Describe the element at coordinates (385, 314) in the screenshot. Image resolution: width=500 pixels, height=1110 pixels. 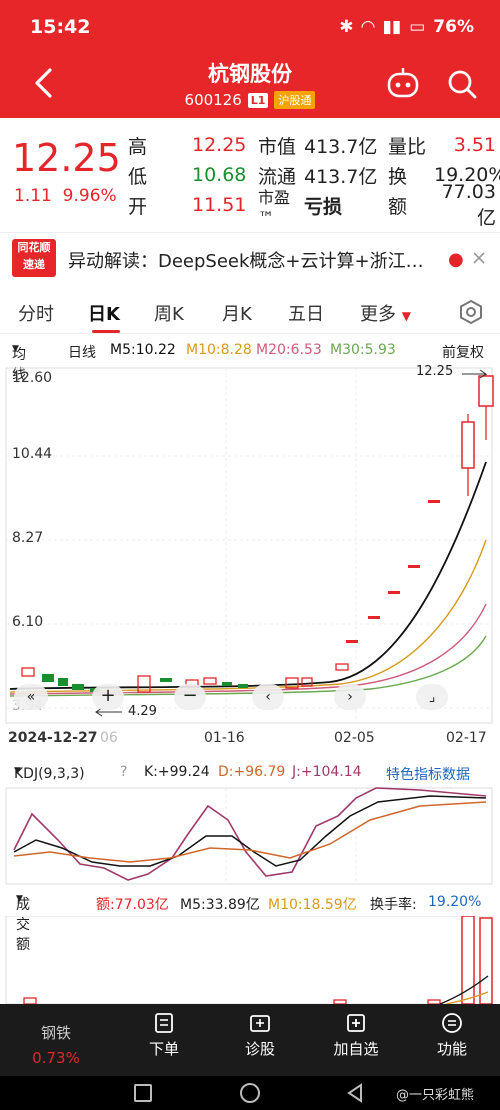
I see `tab-more: 更多 ▼` at that location.